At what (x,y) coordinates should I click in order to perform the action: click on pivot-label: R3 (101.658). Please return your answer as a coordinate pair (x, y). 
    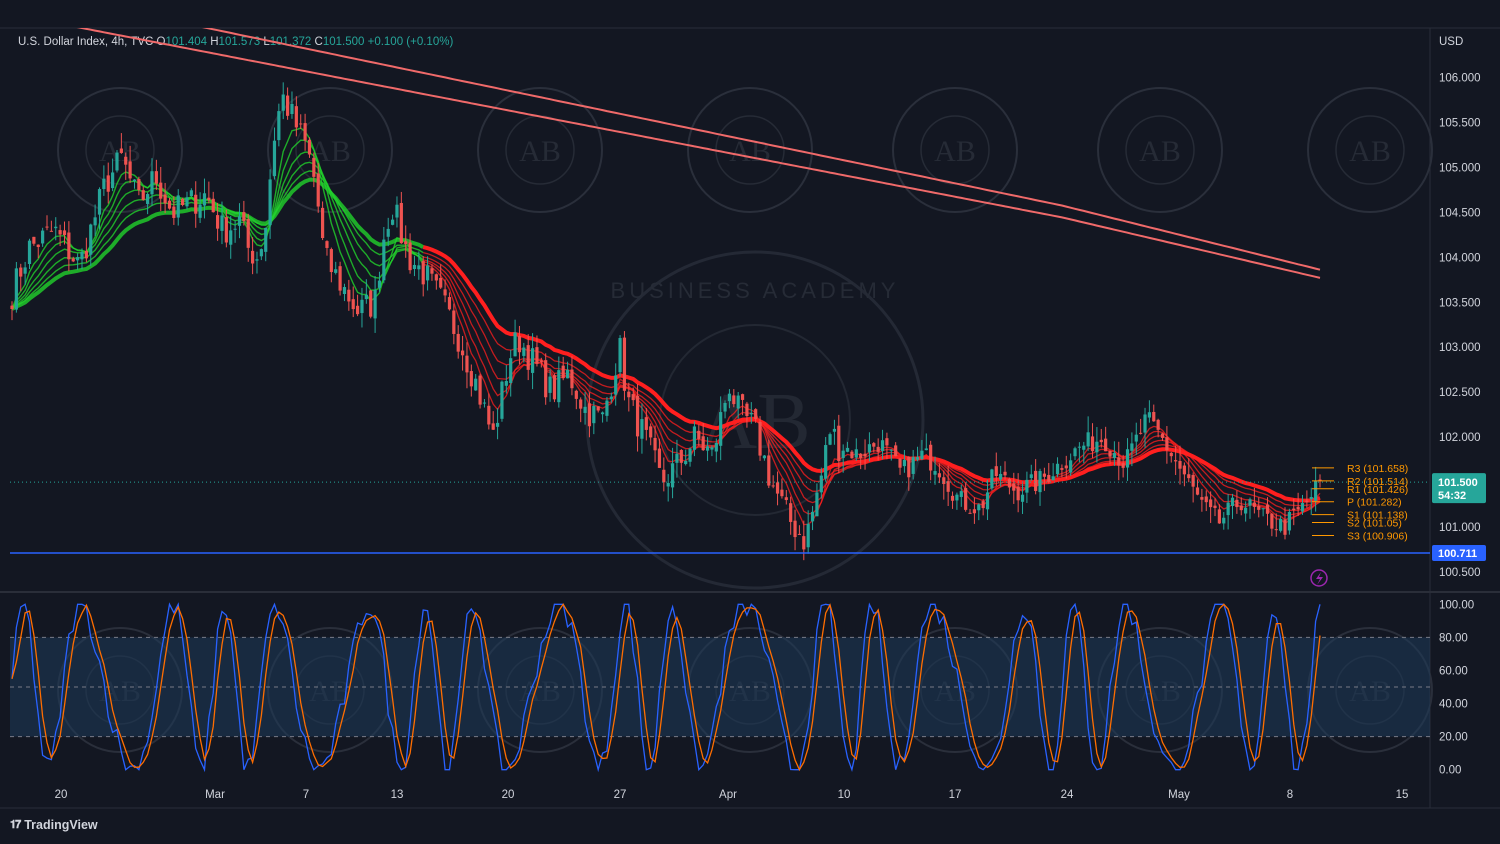
    Looking at the image, I should click on (1377, 469).